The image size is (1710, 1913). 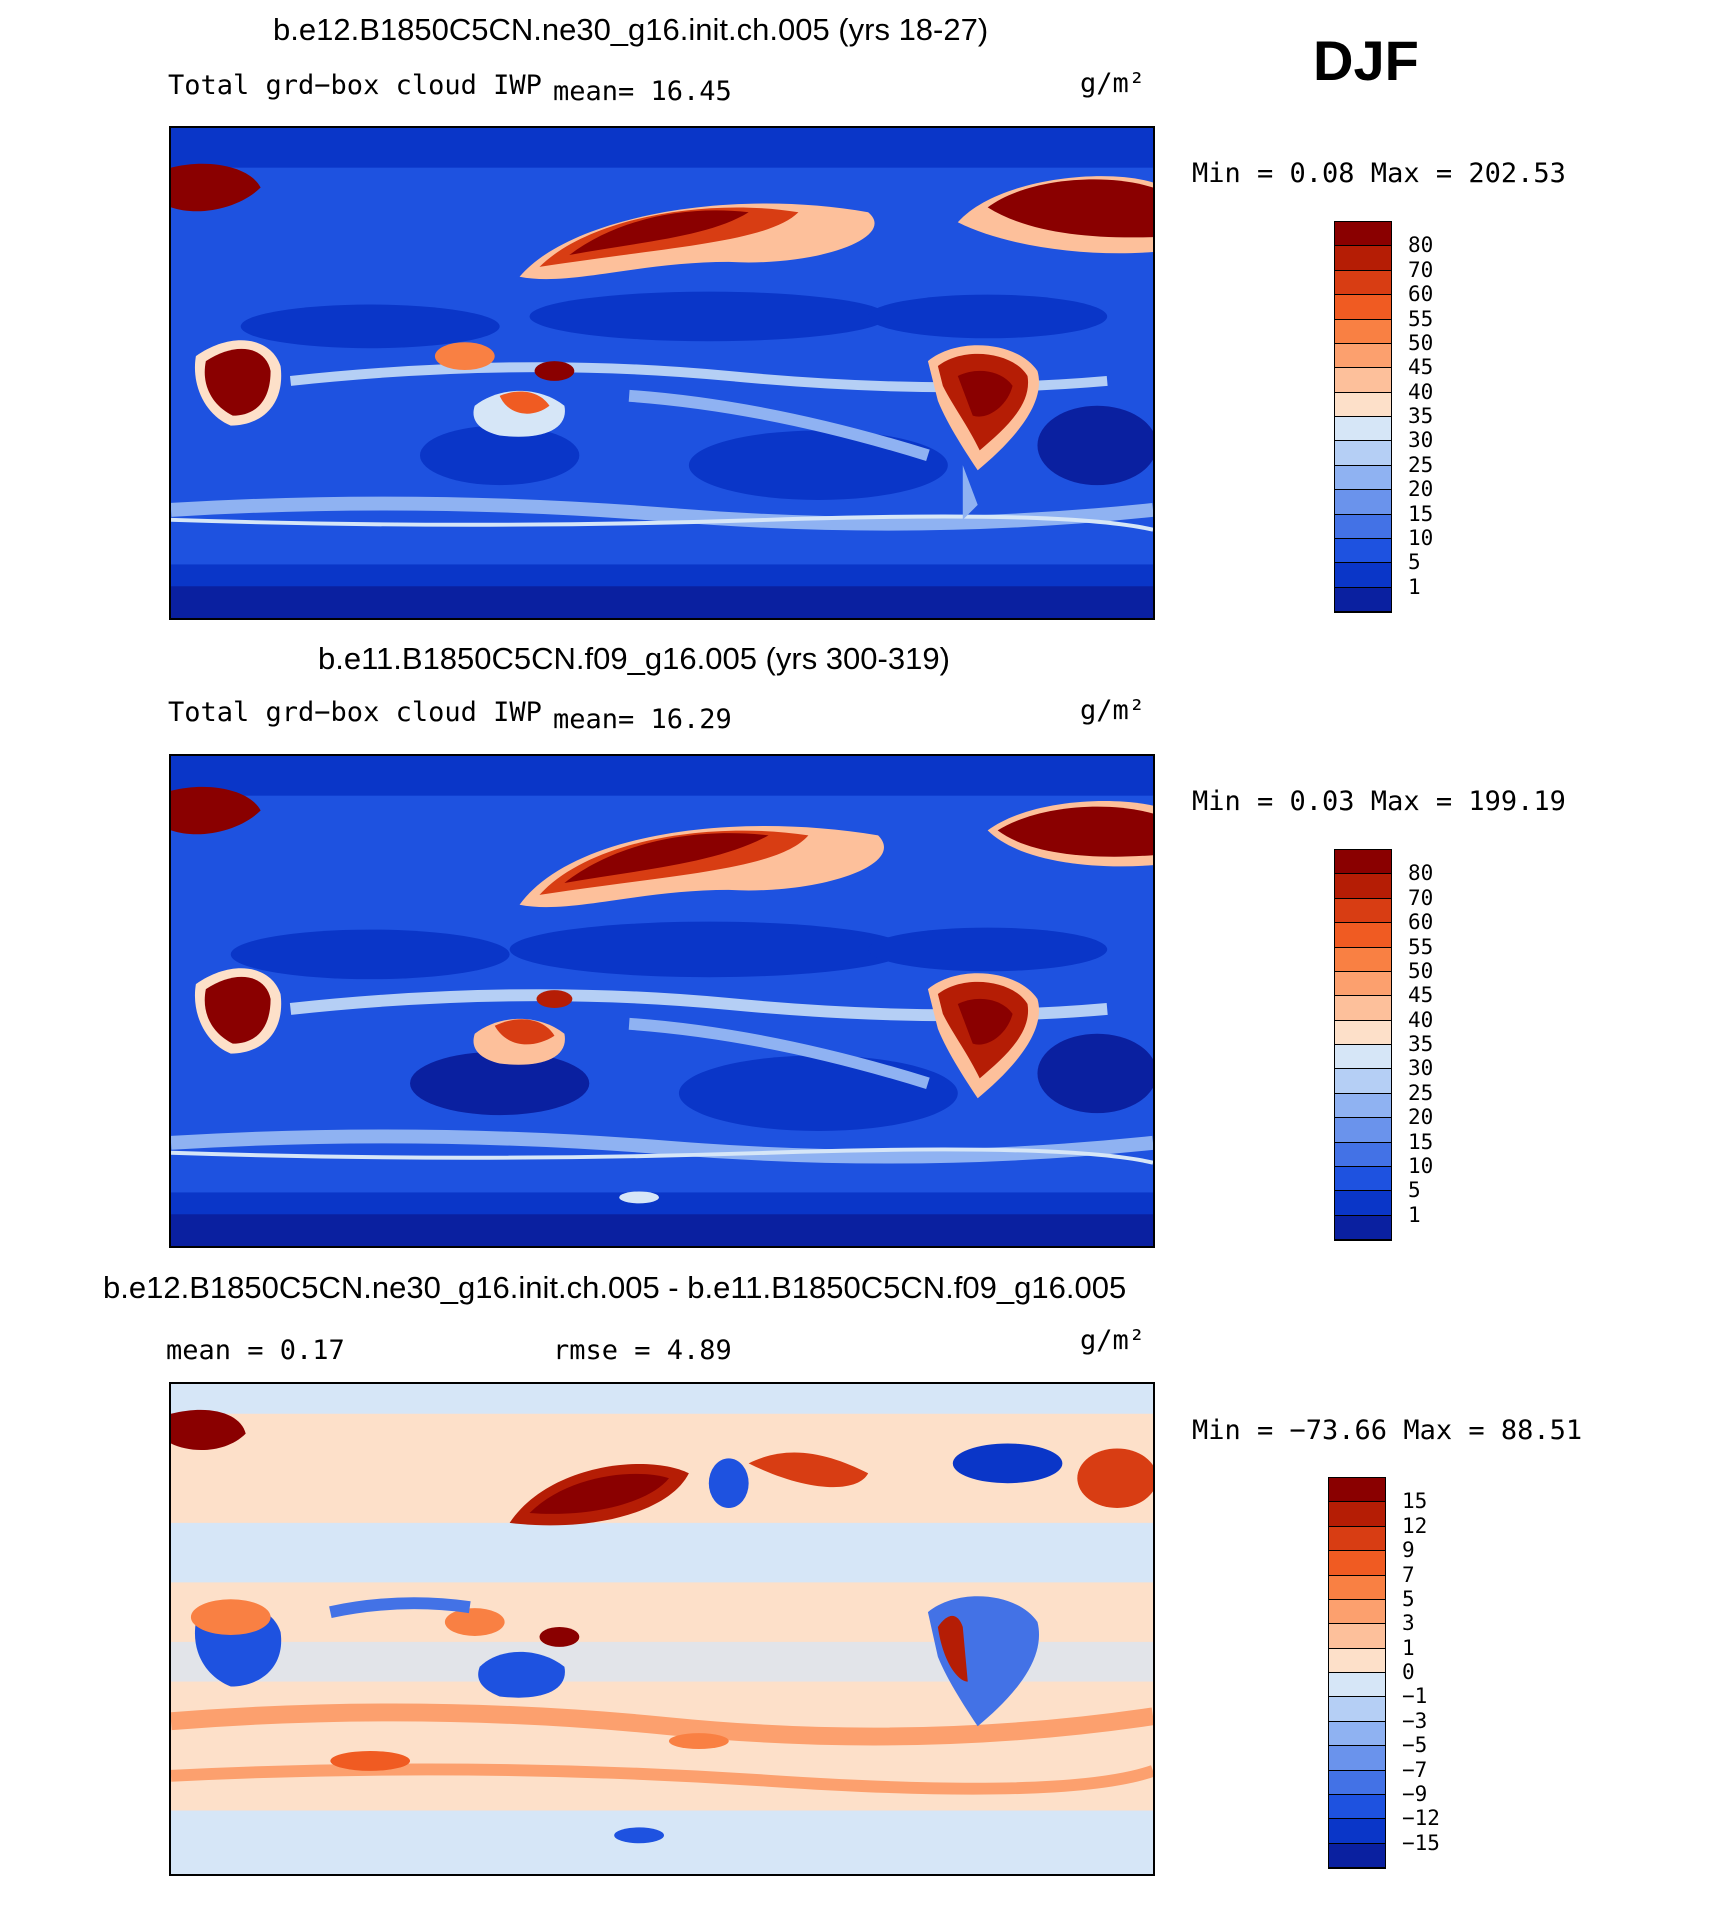 I want to click on colorbar-tick-label: −12, so click(x=1421, y=1818).